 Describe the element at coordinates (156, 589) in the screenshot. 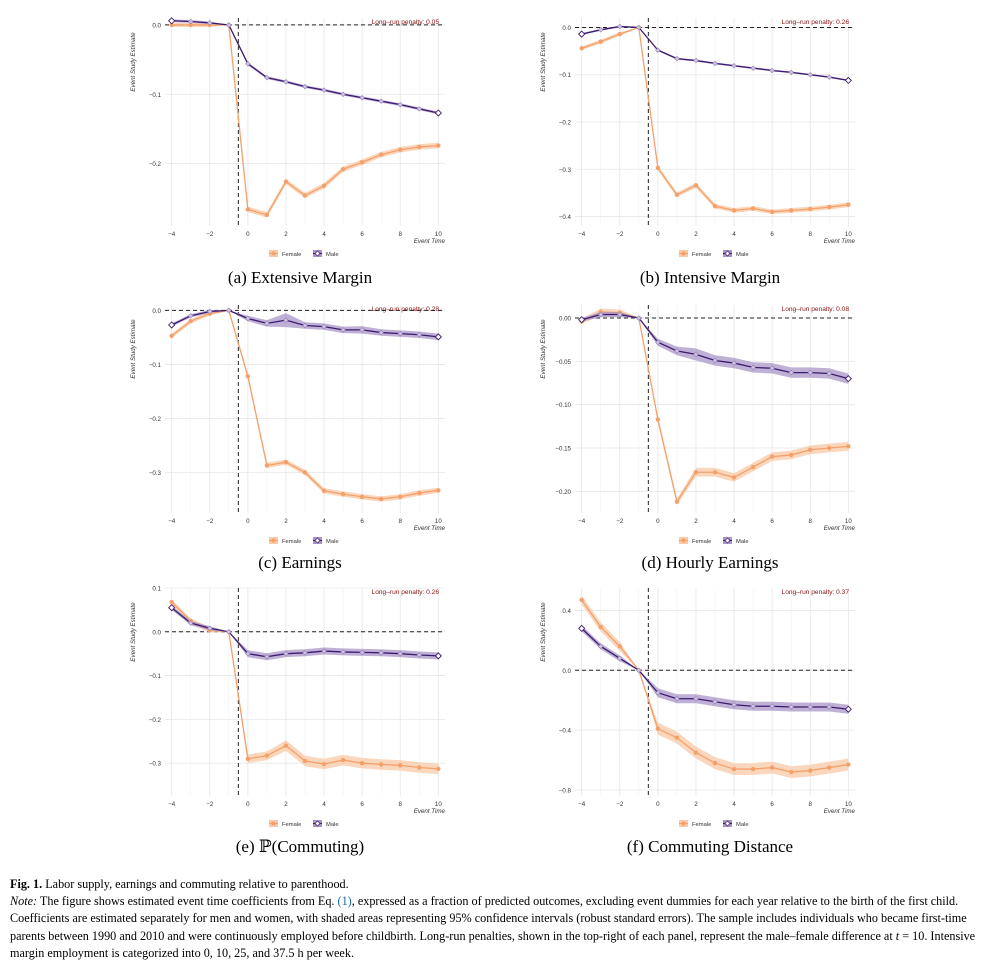

I see `y-tick-label: 0.1` at that location.